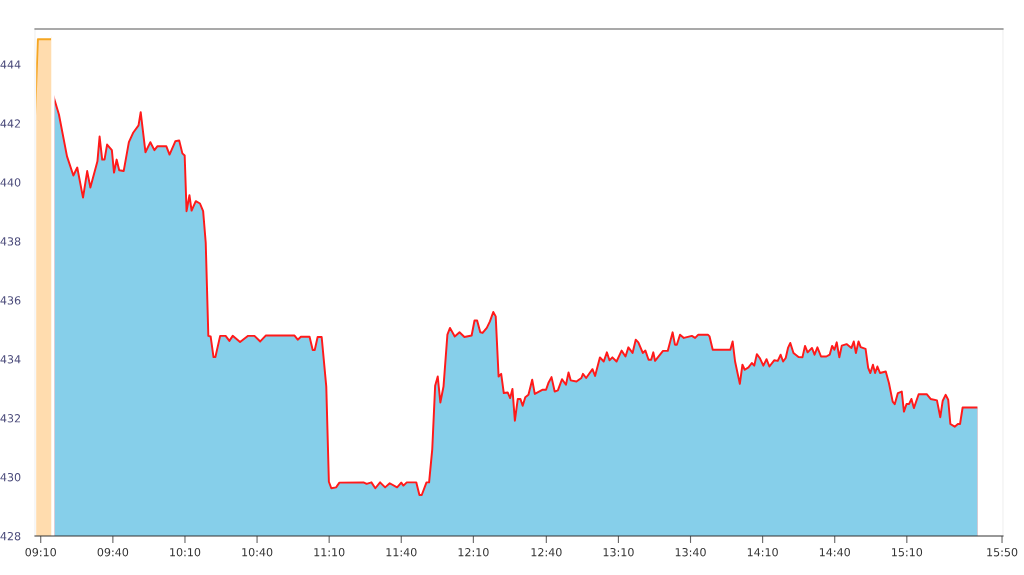 The image size is (1024, 575). I want to click on y-tick-label: 442, so click(10, 123).